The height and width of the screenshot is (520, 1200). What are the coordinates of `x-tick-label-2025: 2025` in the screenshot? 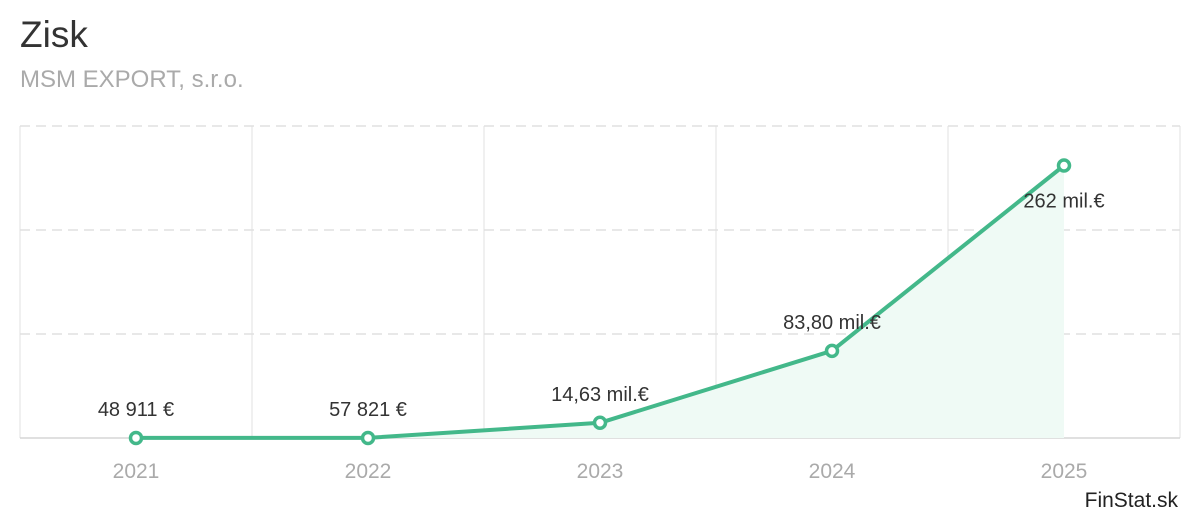 It's located at (1064, 471).